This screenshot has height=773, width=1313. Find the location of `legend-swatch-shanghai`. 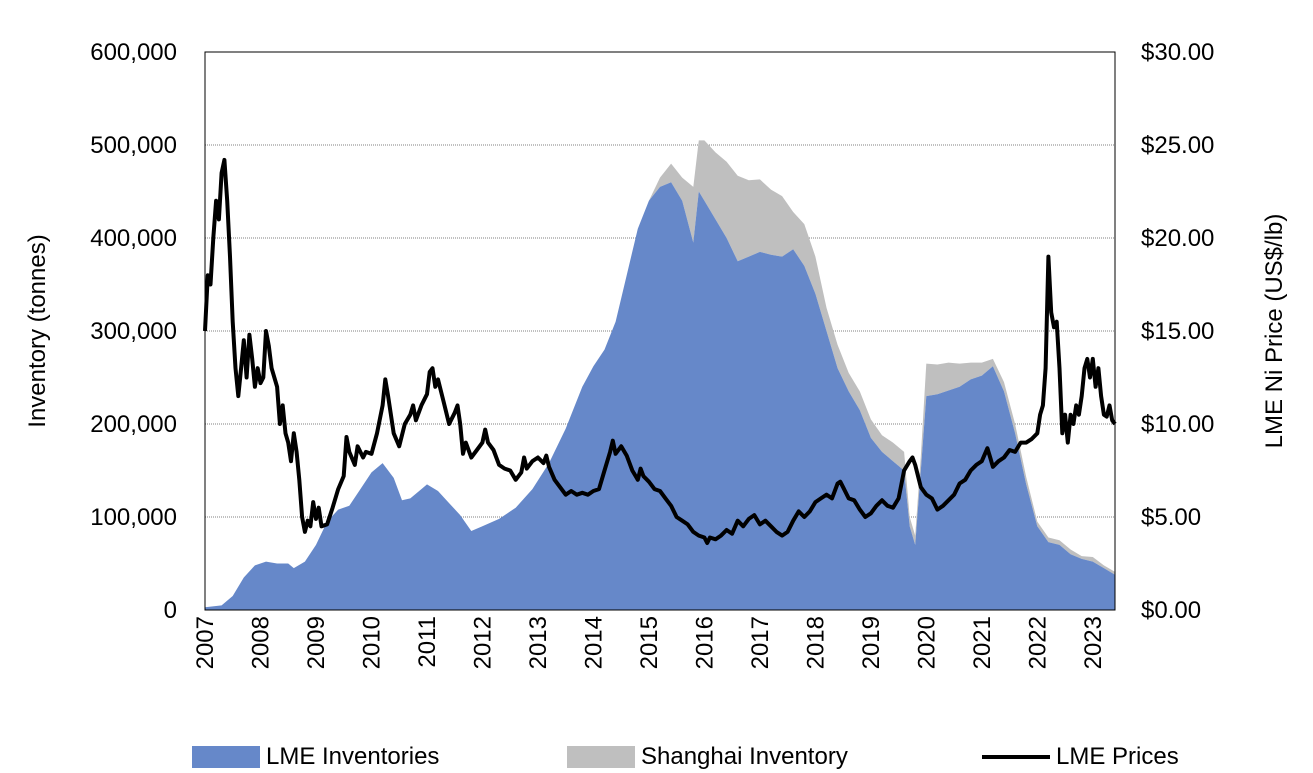

legend-swatch-shanghai is located at coordinates (601, 757).